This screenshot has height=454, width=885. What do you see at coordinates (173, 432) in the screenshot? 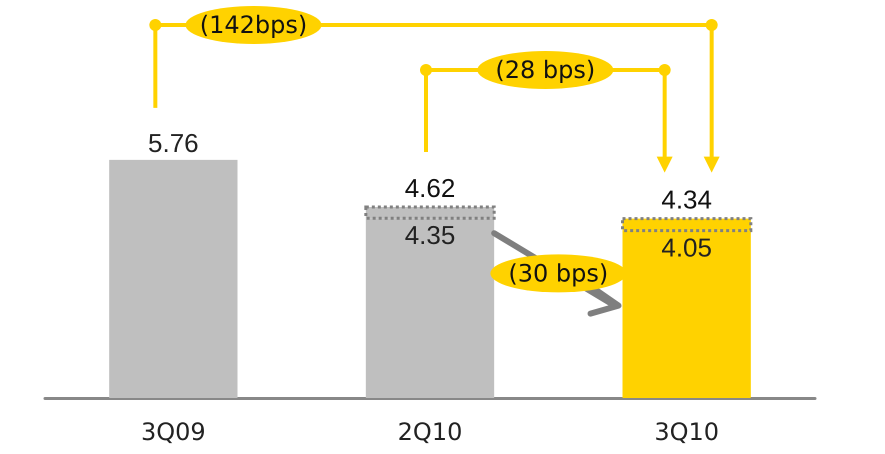
I see `x-tick-label: 3Q09` at bounding box center [173, 432].